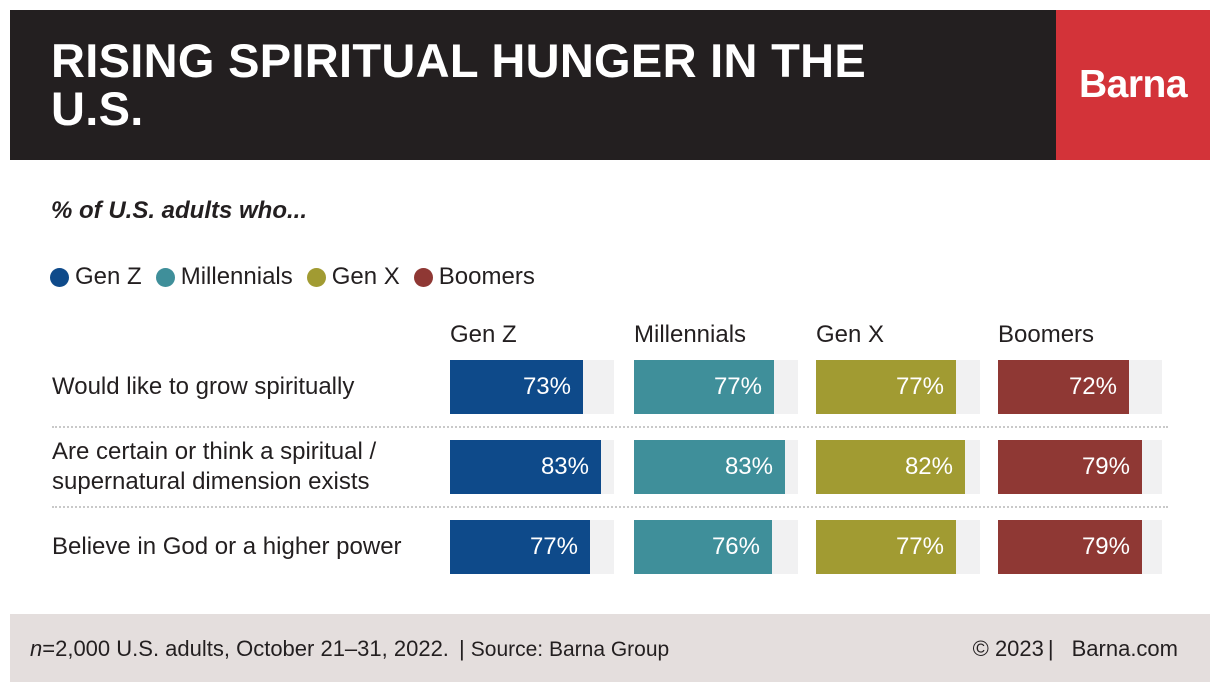  I want to click on bar-track: 73%, so click(532, 387).